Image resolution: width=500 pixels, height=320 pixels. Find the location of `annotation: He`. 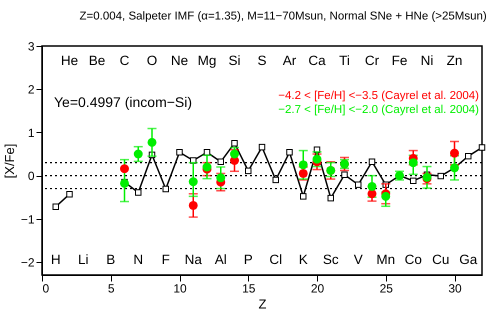

annotation: He is located at coordinates (69, 60).